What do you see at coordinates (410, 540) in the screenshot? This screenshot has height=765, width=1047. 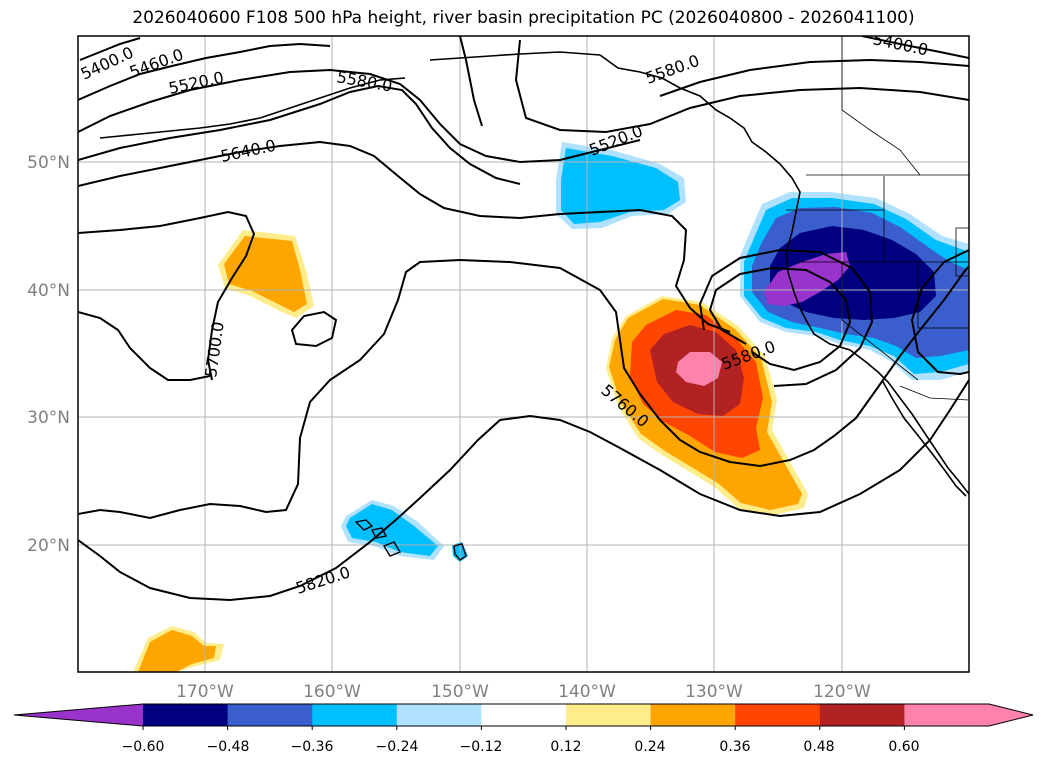 I see `islands` at bounding box center [410, 540].